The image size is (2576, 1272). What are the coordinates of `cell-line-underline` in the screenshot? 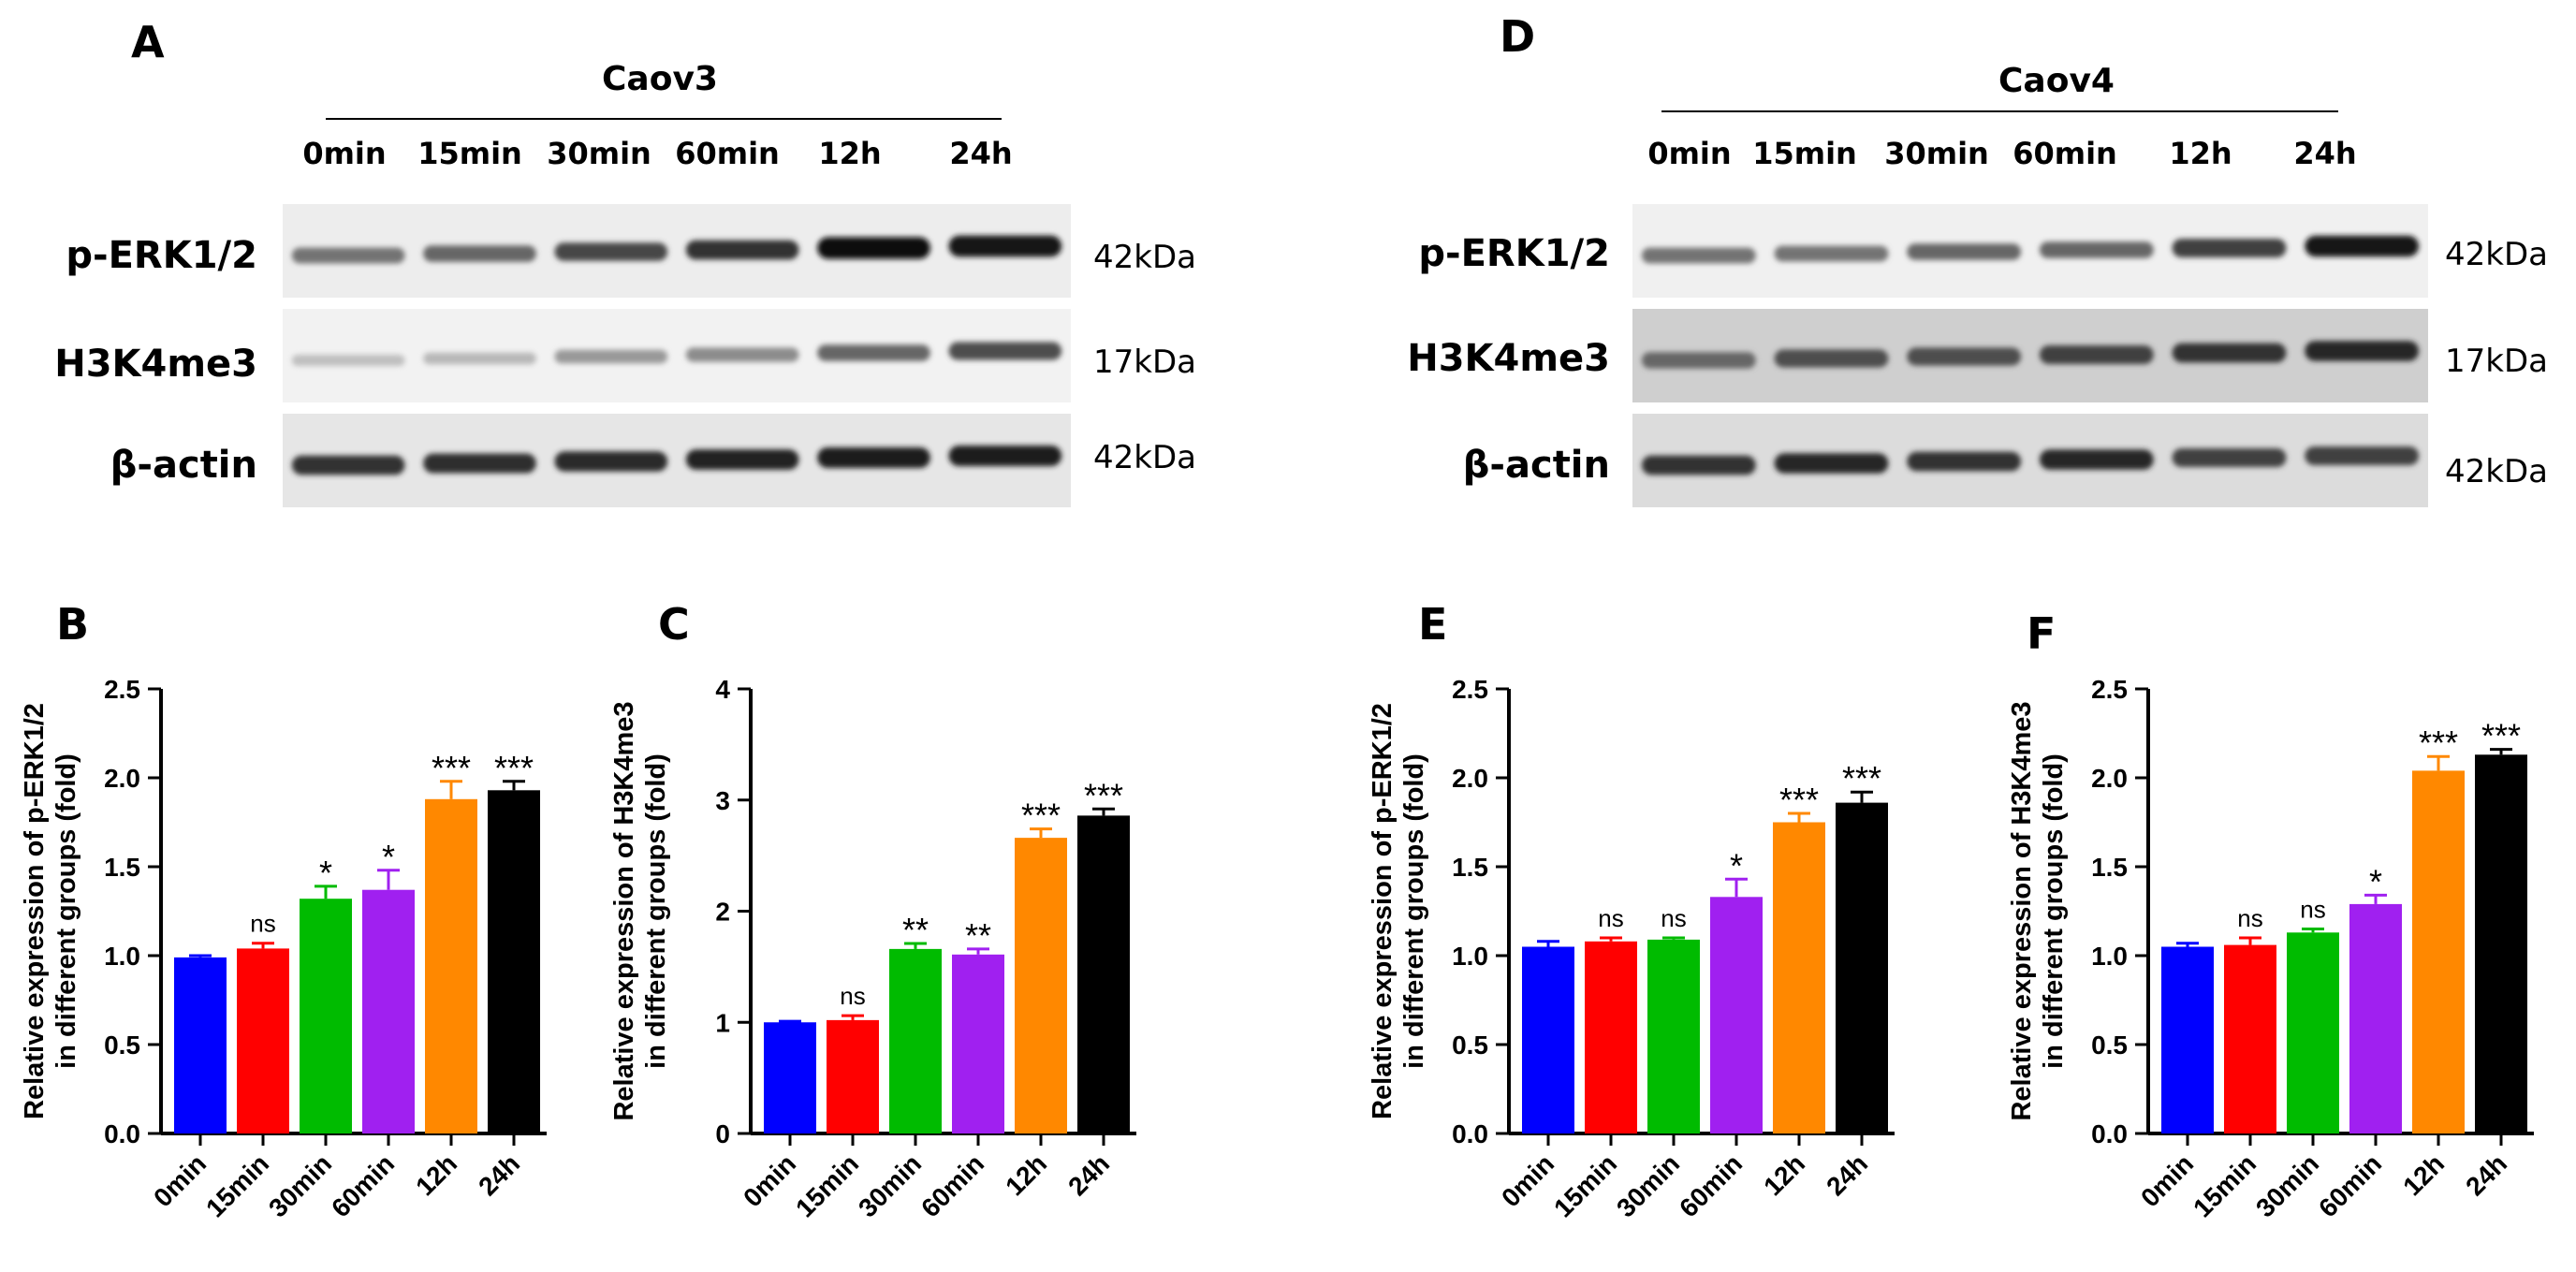 It's located at (2000, 111).